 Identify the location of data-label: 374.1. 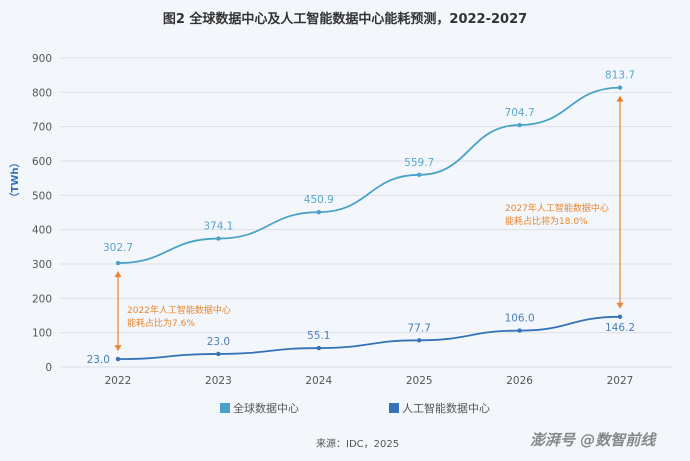
(218, 227).